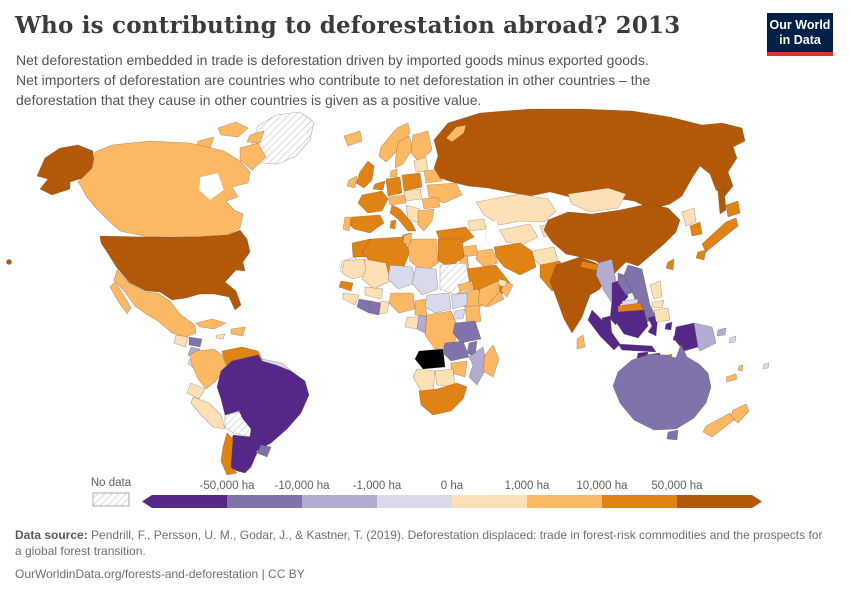  Describe the element at coordinates (373, 202) in the screenshot. I see `country-france` at that location.